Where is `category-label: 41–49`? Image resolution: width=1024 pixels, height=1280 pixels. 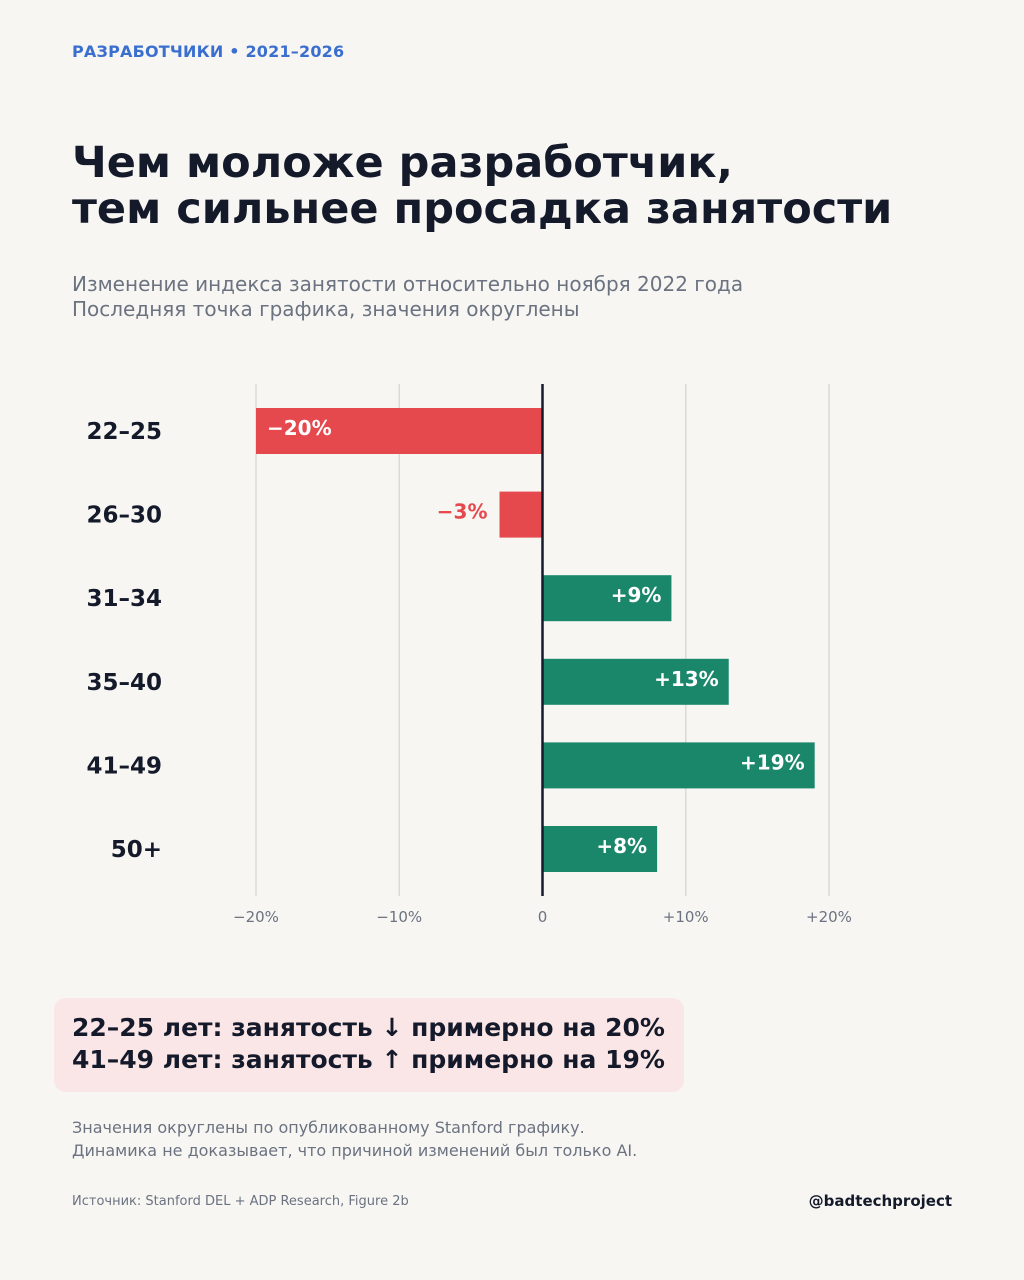
category-label: 41–49 is located at coordinates (124, 766).